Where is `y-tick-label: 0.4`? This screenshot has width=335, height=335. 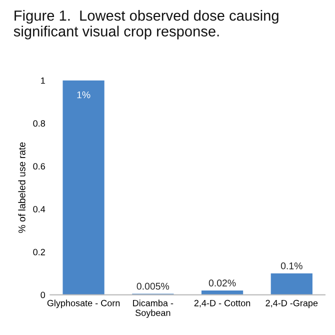 y-tick-label: 0.4 is located at coordinates (39, 209).